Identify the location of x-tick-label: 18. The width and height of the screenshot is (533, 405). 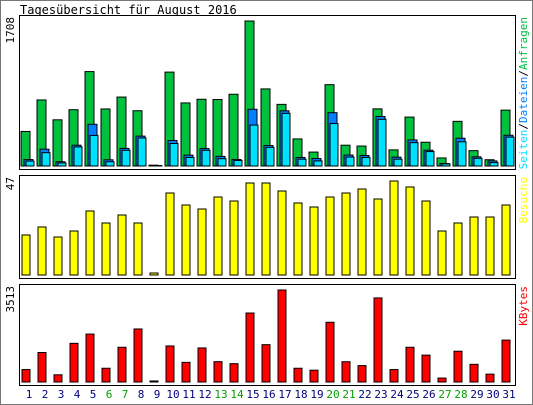
(300, 394).